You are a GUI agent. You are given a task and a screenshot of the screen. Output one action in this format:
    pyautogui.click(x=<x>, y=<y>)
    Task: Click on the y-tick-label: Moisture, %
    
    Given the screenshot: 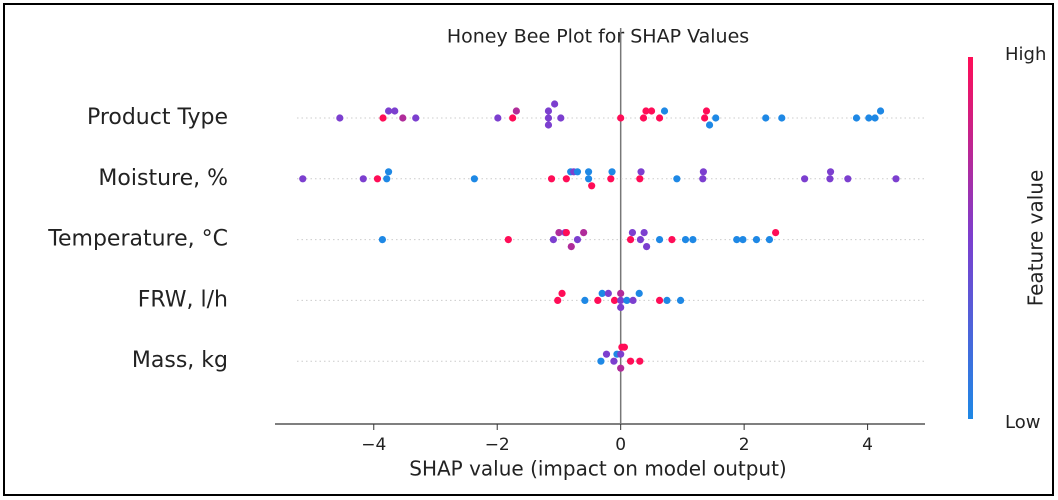 What is the action you would take?
    pyautogui.click(x=163, y=178)
    